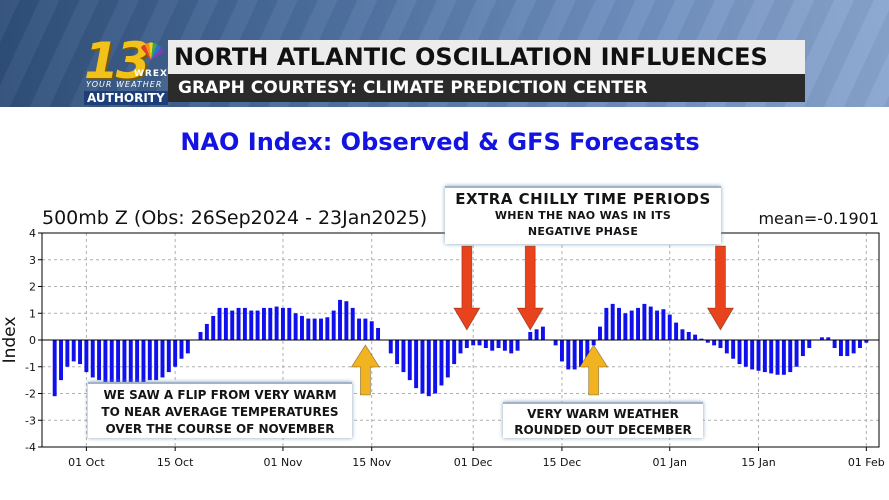 Image resolution: width=889 pixels, height=500 pixels. I want to click on x-tick-label: 01 Nov, so click(282, 462).